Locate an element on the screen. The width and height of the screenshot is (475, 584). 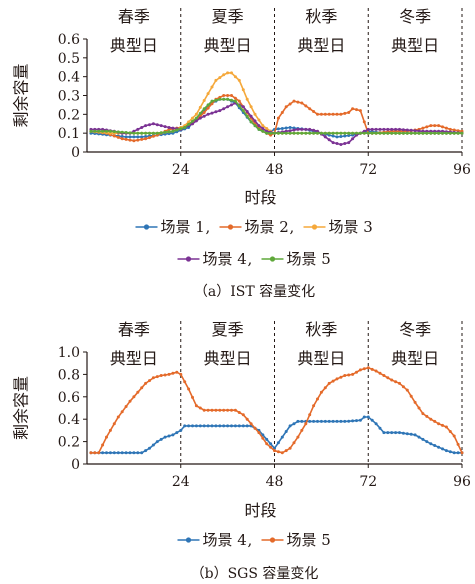
season-label: 秋季 is located at coordinates (321, 16).